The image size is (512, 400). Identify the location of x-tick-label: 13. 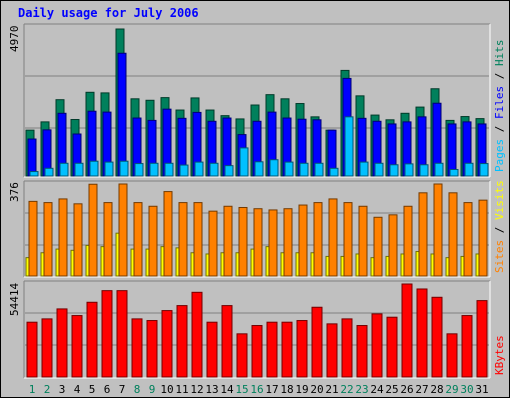
(211, 389).